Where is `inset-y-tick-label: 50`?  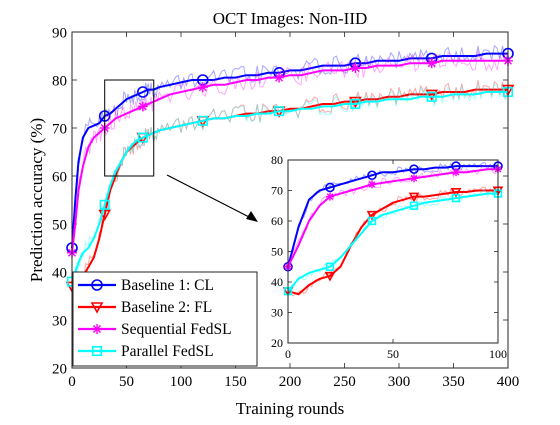
inset-y-tick-label: 50 is located at coordinates (277, 252).